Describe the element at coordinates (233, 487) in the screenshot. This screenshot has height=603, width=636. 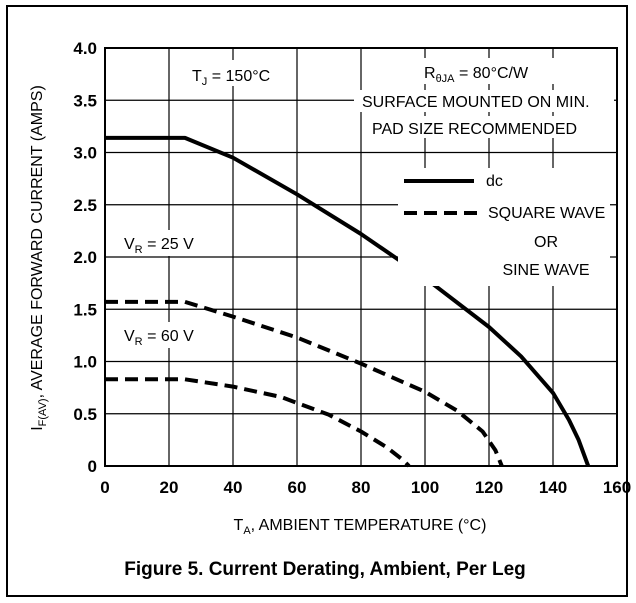
I see `x-tick-label: 40` at that location.